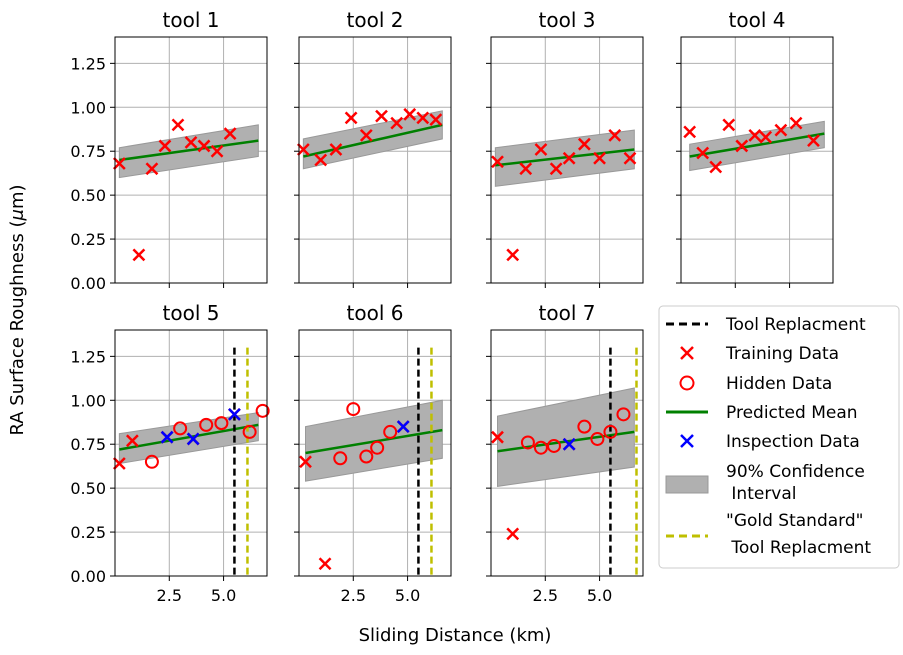 Image resolution: width=903 pixels, height=655 pixels. Describe the element at coordinates (794, 521) in the screenshot. I see `legend-gold-label-1: "Gold Standard"` at that location.